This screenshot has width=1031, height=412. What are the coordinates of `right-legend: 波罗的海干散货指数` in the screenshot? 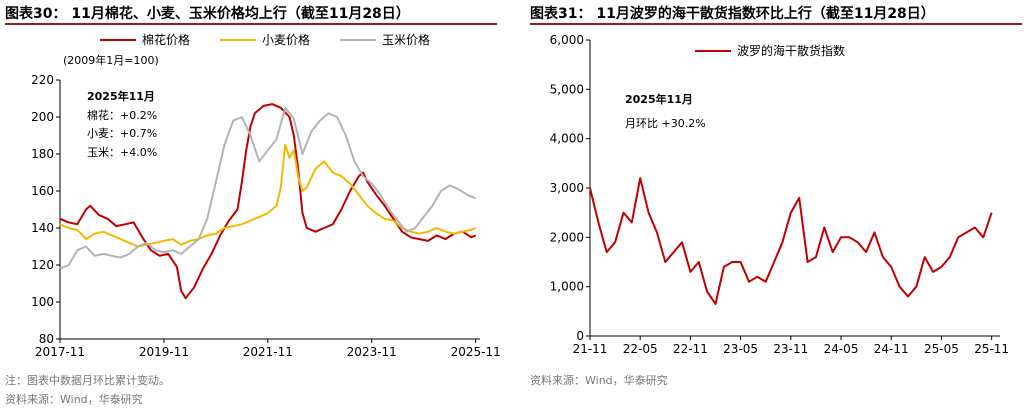 It's located at (770, 50).